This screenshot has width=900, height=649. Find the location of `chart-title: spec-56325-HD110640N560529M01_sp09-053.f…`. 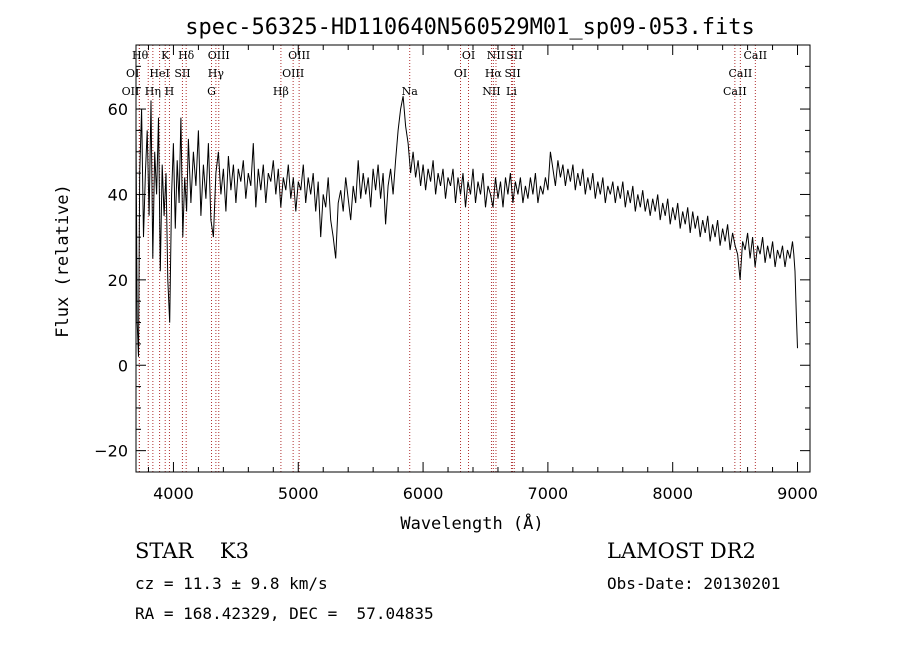

chart-title: spec-56325-HD110640N560529M01_sp09-053.f… is located at coordinates (470, 27).